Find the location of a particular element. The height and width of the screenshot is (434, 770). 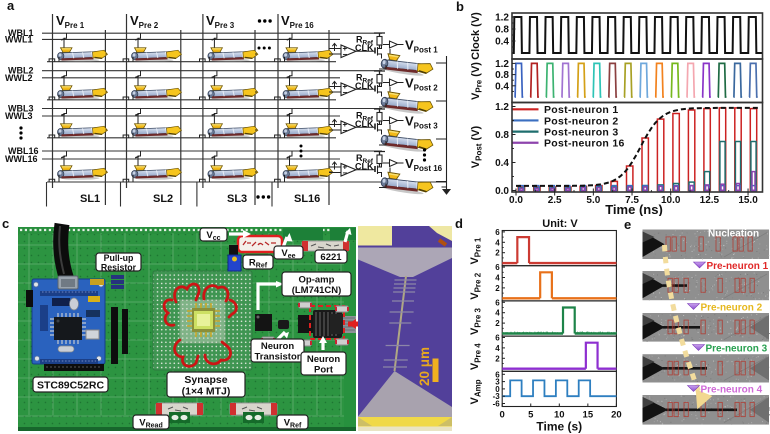

svg-text: SL3 is located at coordinates (237, 199).